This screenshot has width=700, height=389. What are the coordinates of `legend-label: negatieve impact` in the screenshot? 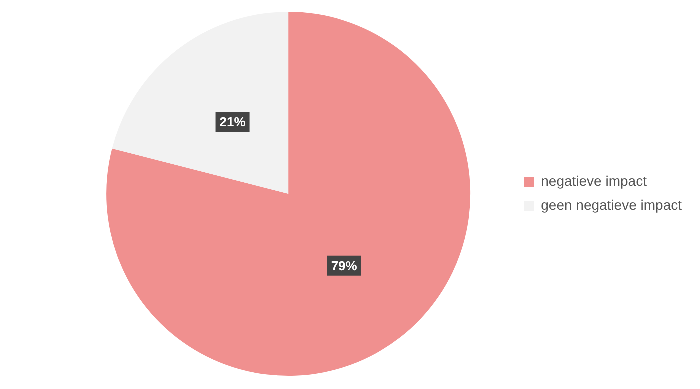 It's located at (594, 180).